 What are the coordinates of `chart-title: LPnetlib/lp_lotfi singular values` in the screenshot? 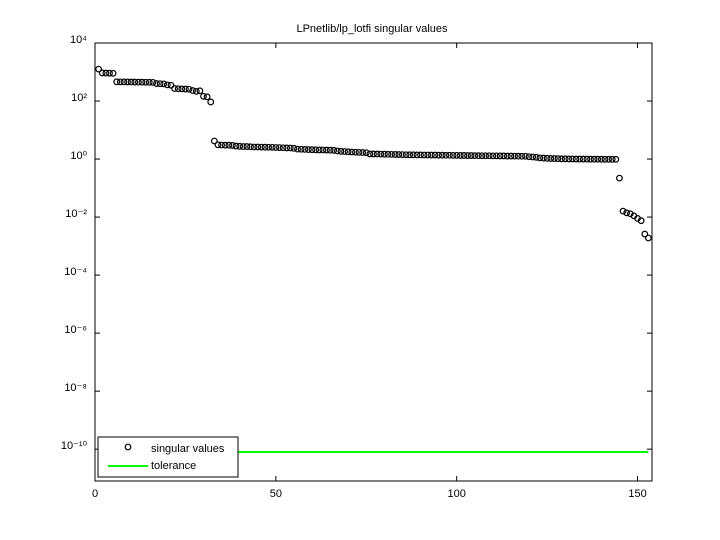 It's located at (372, 29).